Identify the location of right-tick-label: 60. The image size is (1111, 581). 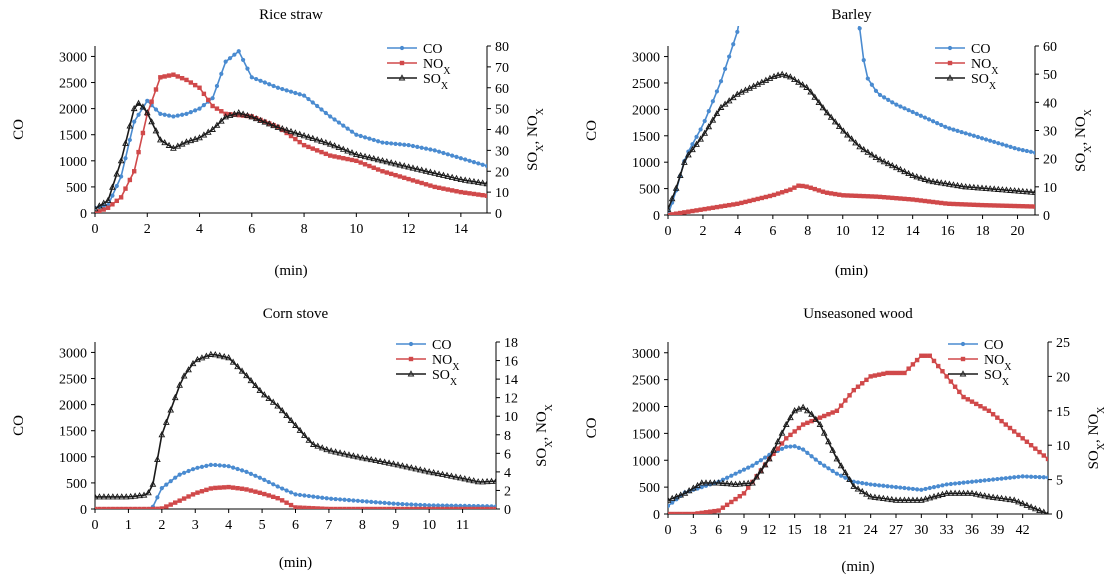
(502, 89).